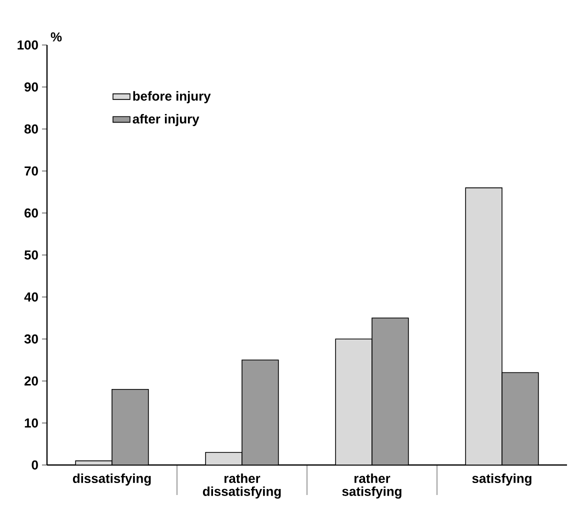  What do you see at coordinates (31, 129) in the screenshot?
I see `y-tick-label: 80` at bounding box center [31, 129].